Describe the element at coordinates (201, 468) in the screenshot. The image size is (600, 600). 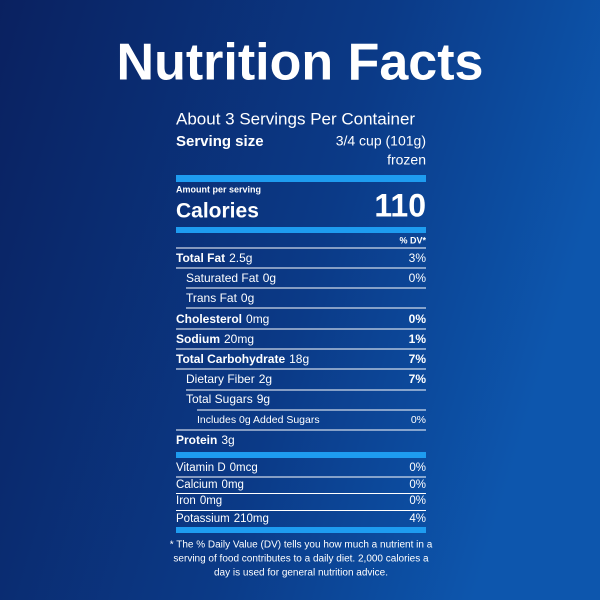
I see `nutrient-name: Vitamin D` at that location.